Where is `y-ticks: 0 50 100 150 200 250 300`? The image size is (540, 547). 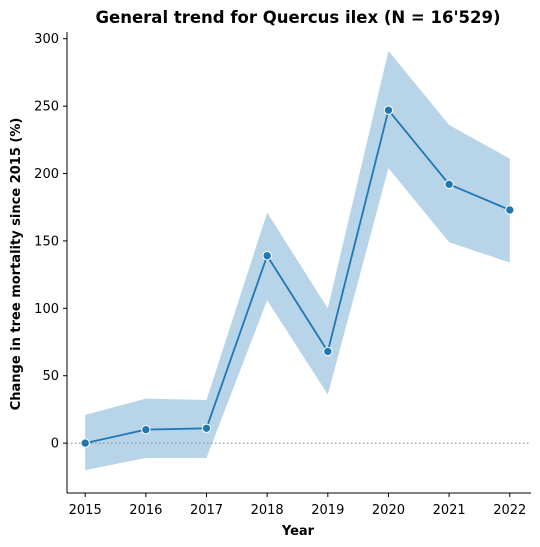
y-ticks: 0 50 100 150 200 250 300 is located at coordinates (50, 242).